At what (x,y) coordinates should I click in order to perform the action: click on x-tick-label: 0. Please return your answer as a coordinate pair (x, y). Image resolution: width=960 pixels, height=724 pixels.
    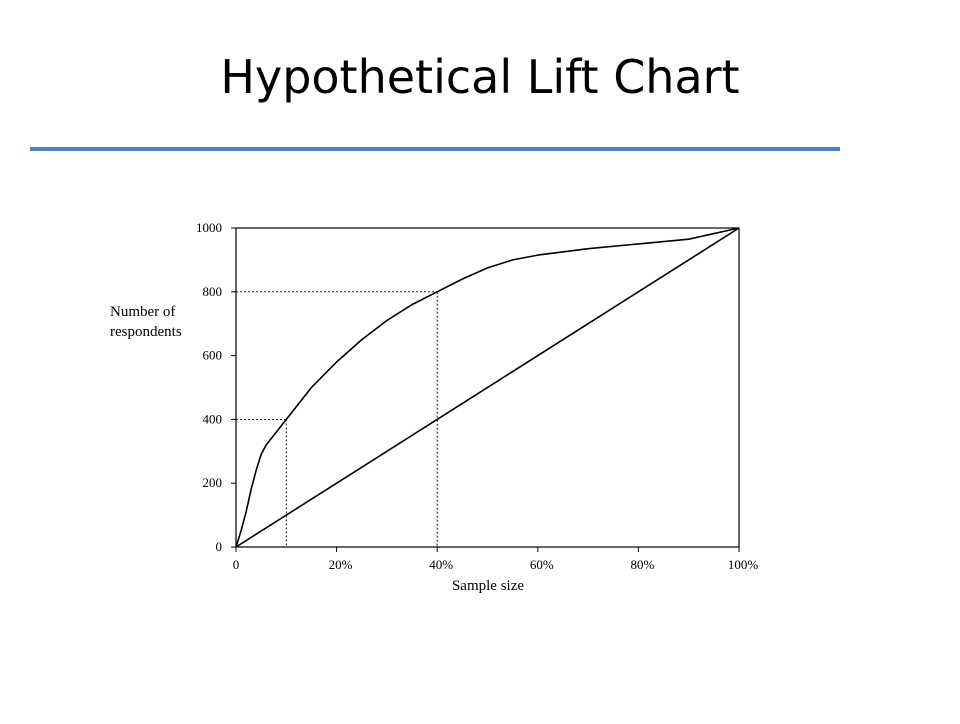
    Looking at the image, I should click on (236, 564).